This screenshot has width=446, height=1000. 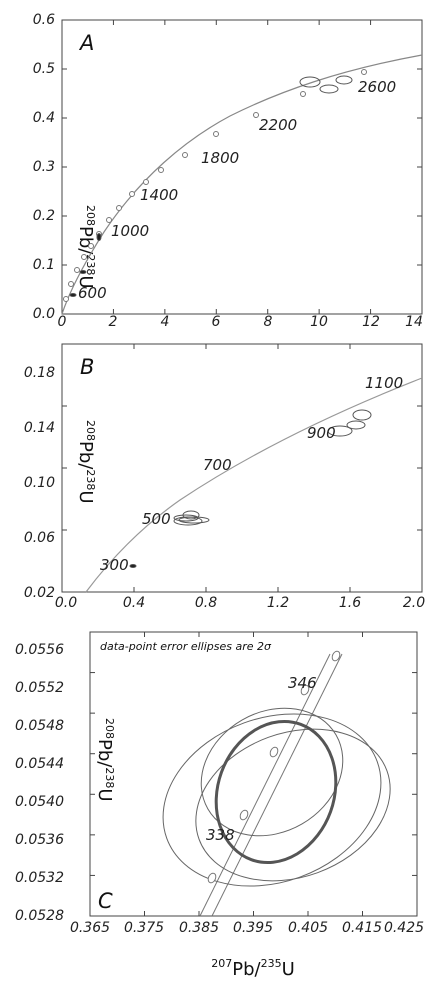 I want to click on panel-a-x-tick-label: 2, so click(x=113, y=322).